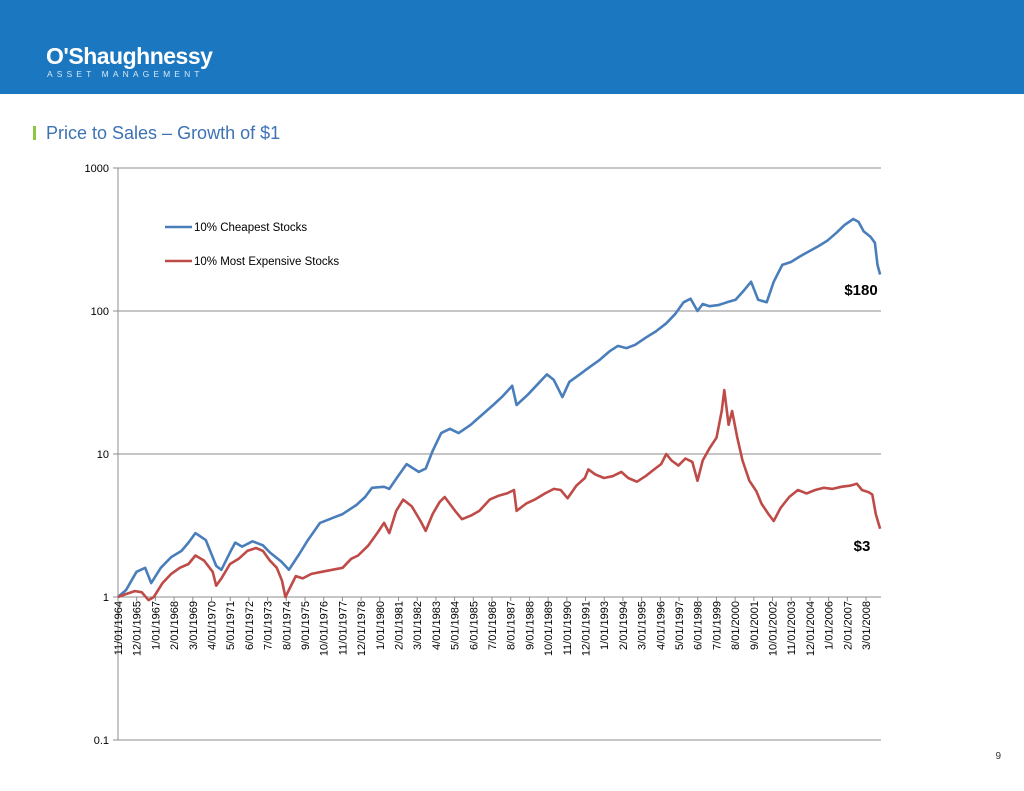  What do you see at coordinates (250, 228) in the screenshot?
I see `legend-label: 10% Cheapest Stocks` at bounding box center [250, 228].